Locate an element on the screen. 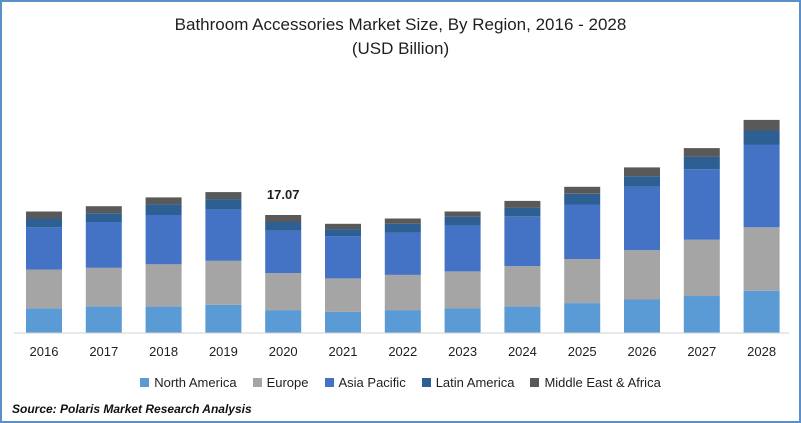  bar-2017-north-america is located at coordinates (103, 319).